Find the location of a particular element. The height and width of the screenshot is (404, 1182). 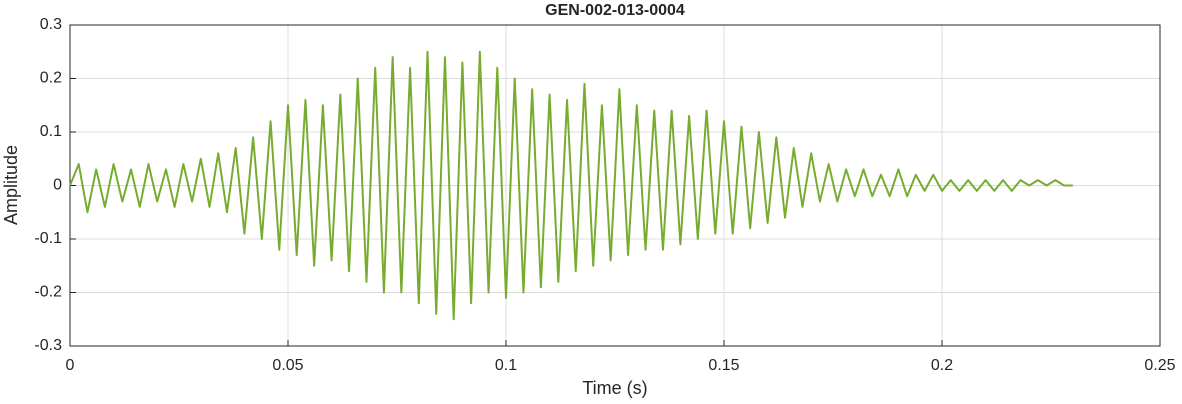

x-tick-label: 0.25 is located at coordinates (1159, 365).